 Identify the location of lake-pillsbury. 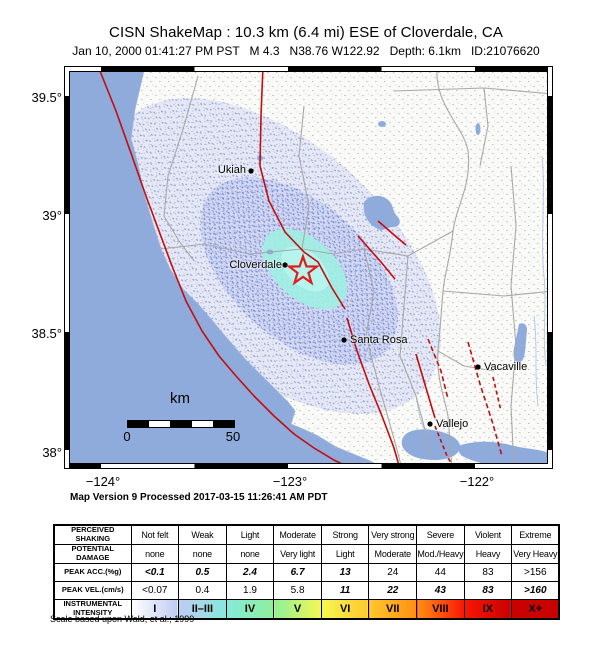
(382, 124).